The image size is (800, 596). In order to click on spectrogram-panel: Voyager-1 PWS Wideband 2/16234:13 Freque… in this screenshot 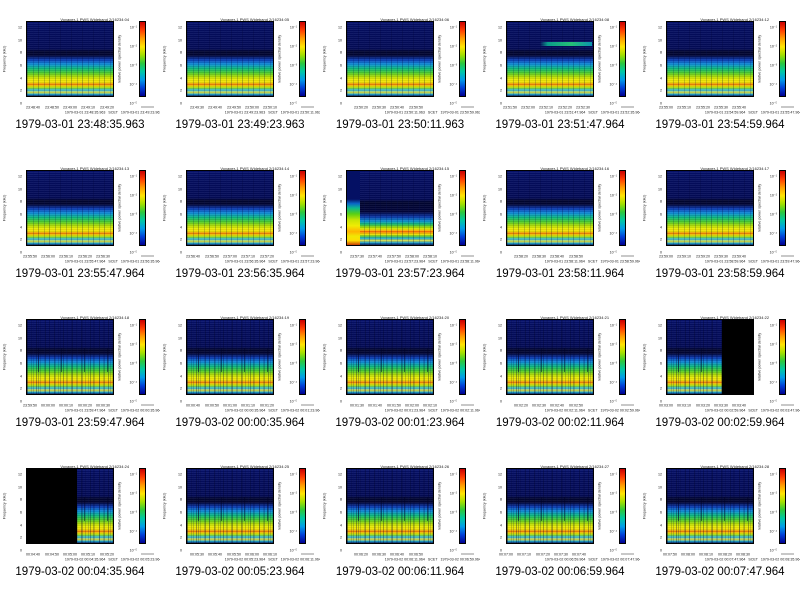, I will do `click(80, 223)`.